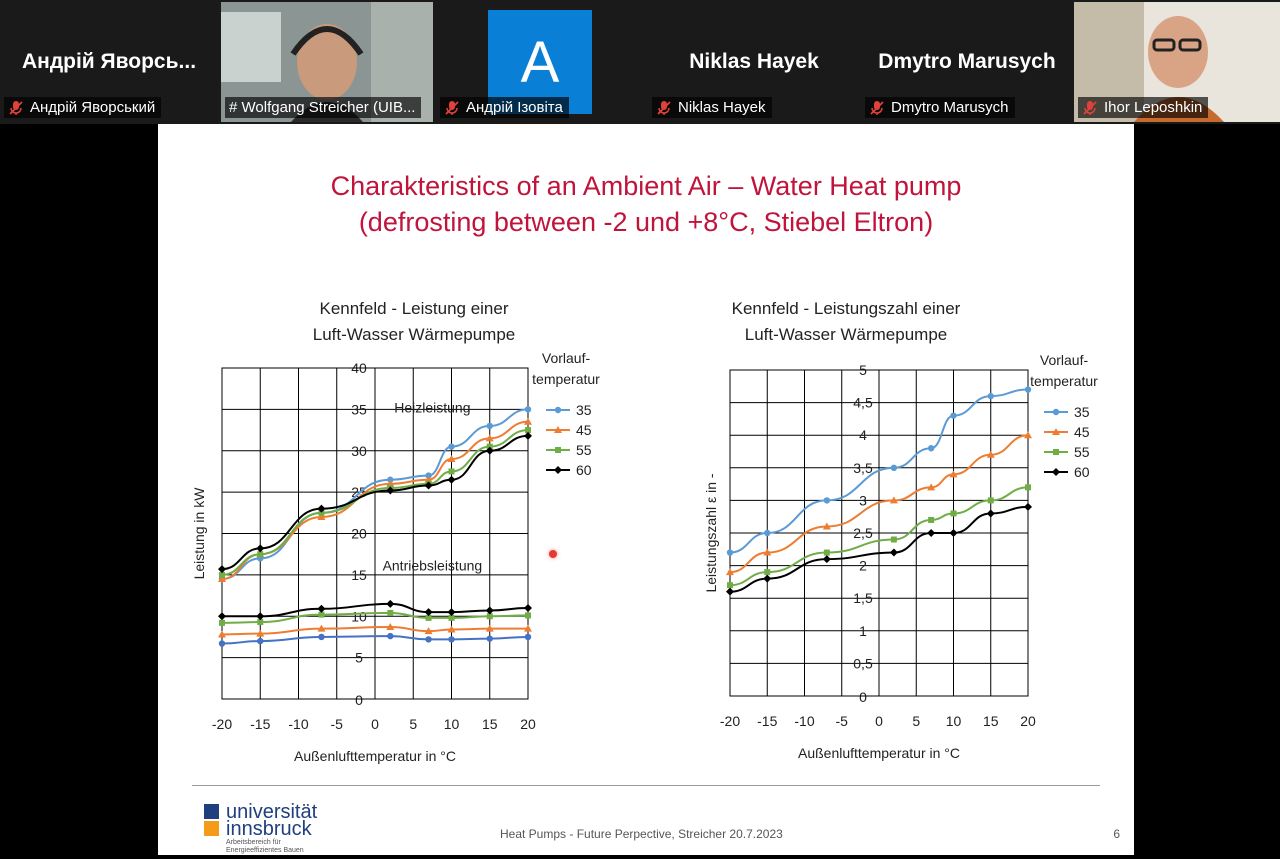 This screenshot has width=1280, height=859. I want to click on participant-tile: Niklas Hayek Niklas Hayek, so click(754, 62).